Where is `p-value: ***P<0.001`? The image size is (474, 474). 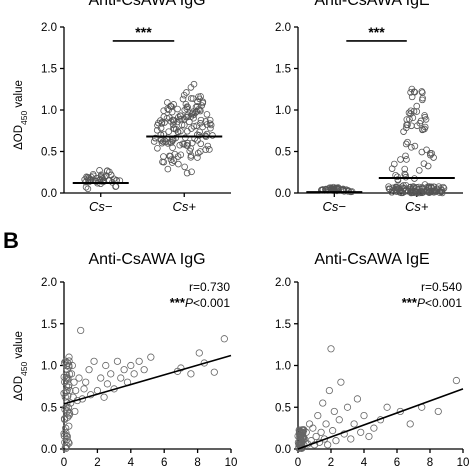
p-value: ***P<0.001 is located at coordinates (200, 302).